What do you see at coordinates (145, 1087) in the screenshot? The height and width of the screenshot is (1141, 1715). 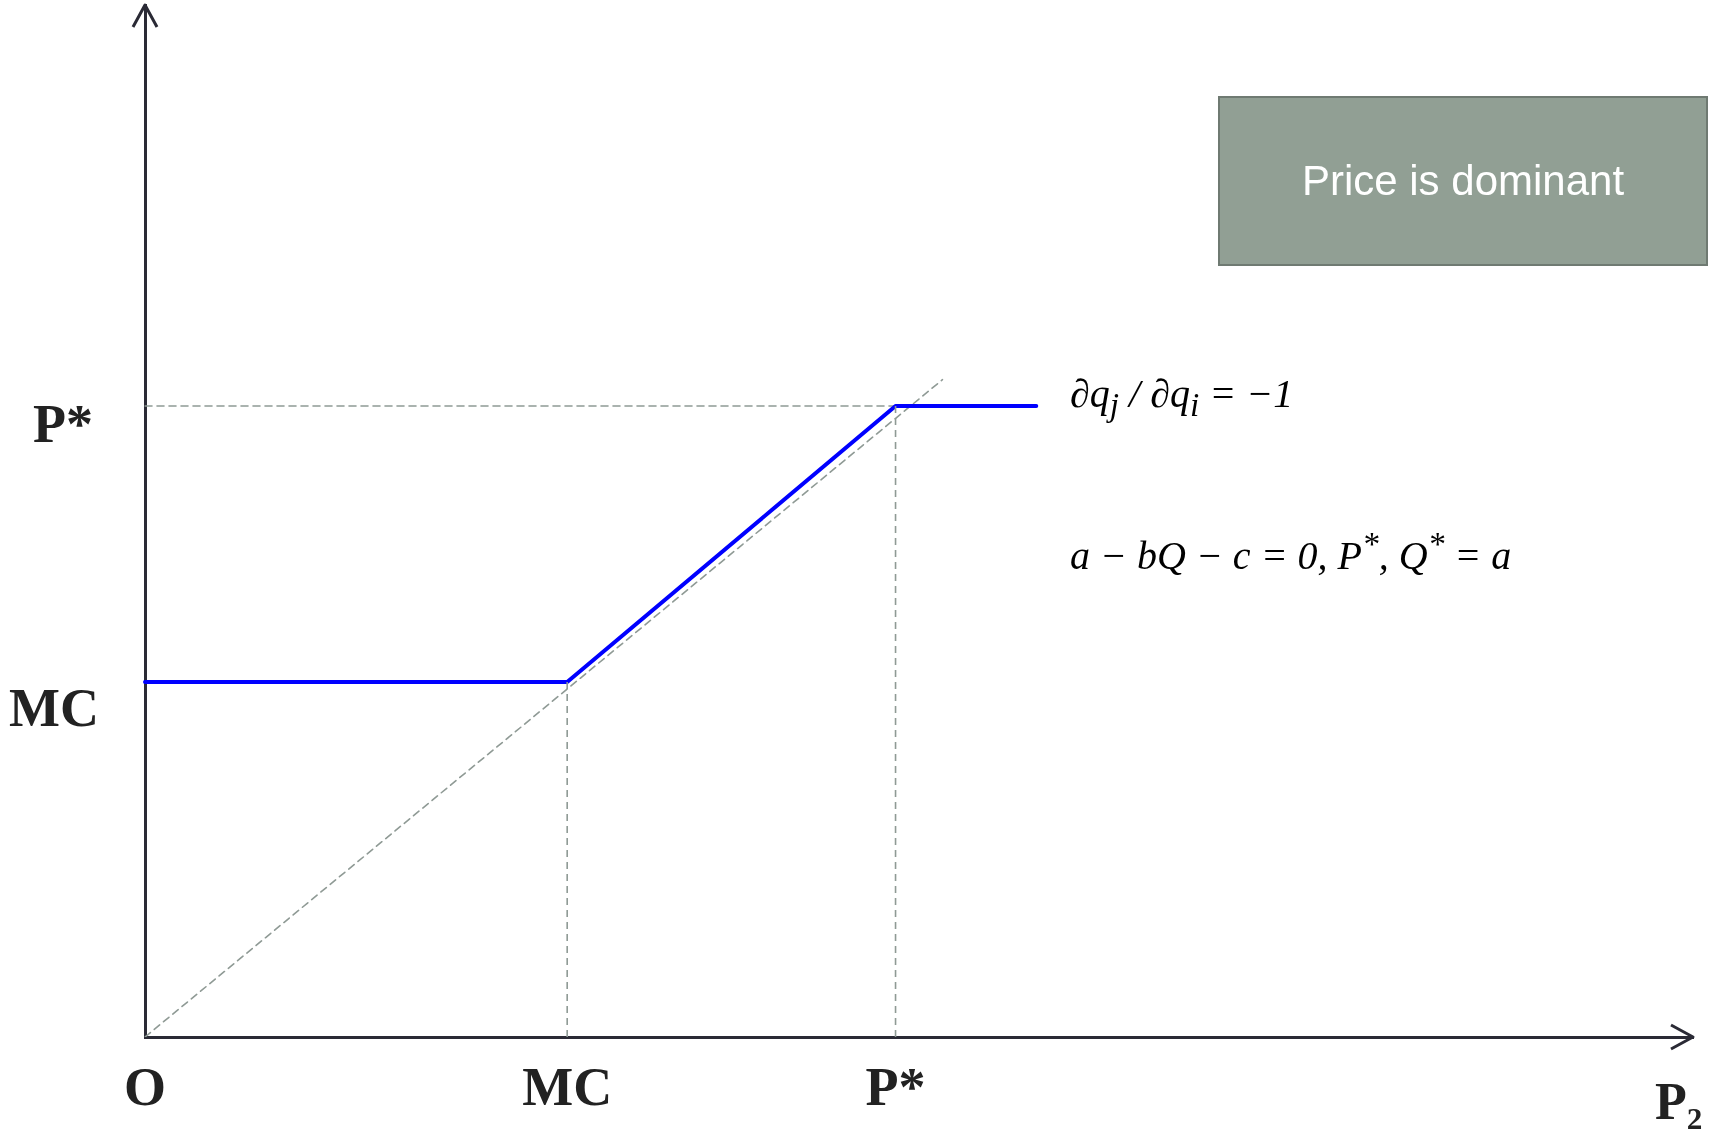 I see `x-tick-label: O` at bounding box center [145, 1087].